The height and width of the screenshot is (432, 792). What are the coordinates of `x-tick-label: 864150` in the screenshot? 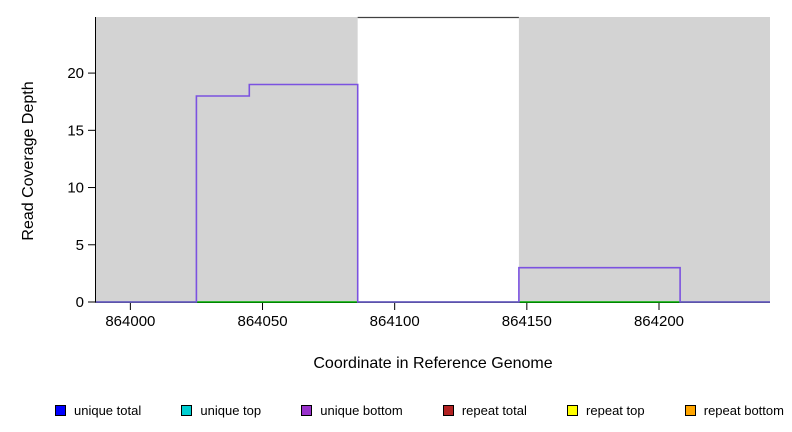 It's located at (527, 321).